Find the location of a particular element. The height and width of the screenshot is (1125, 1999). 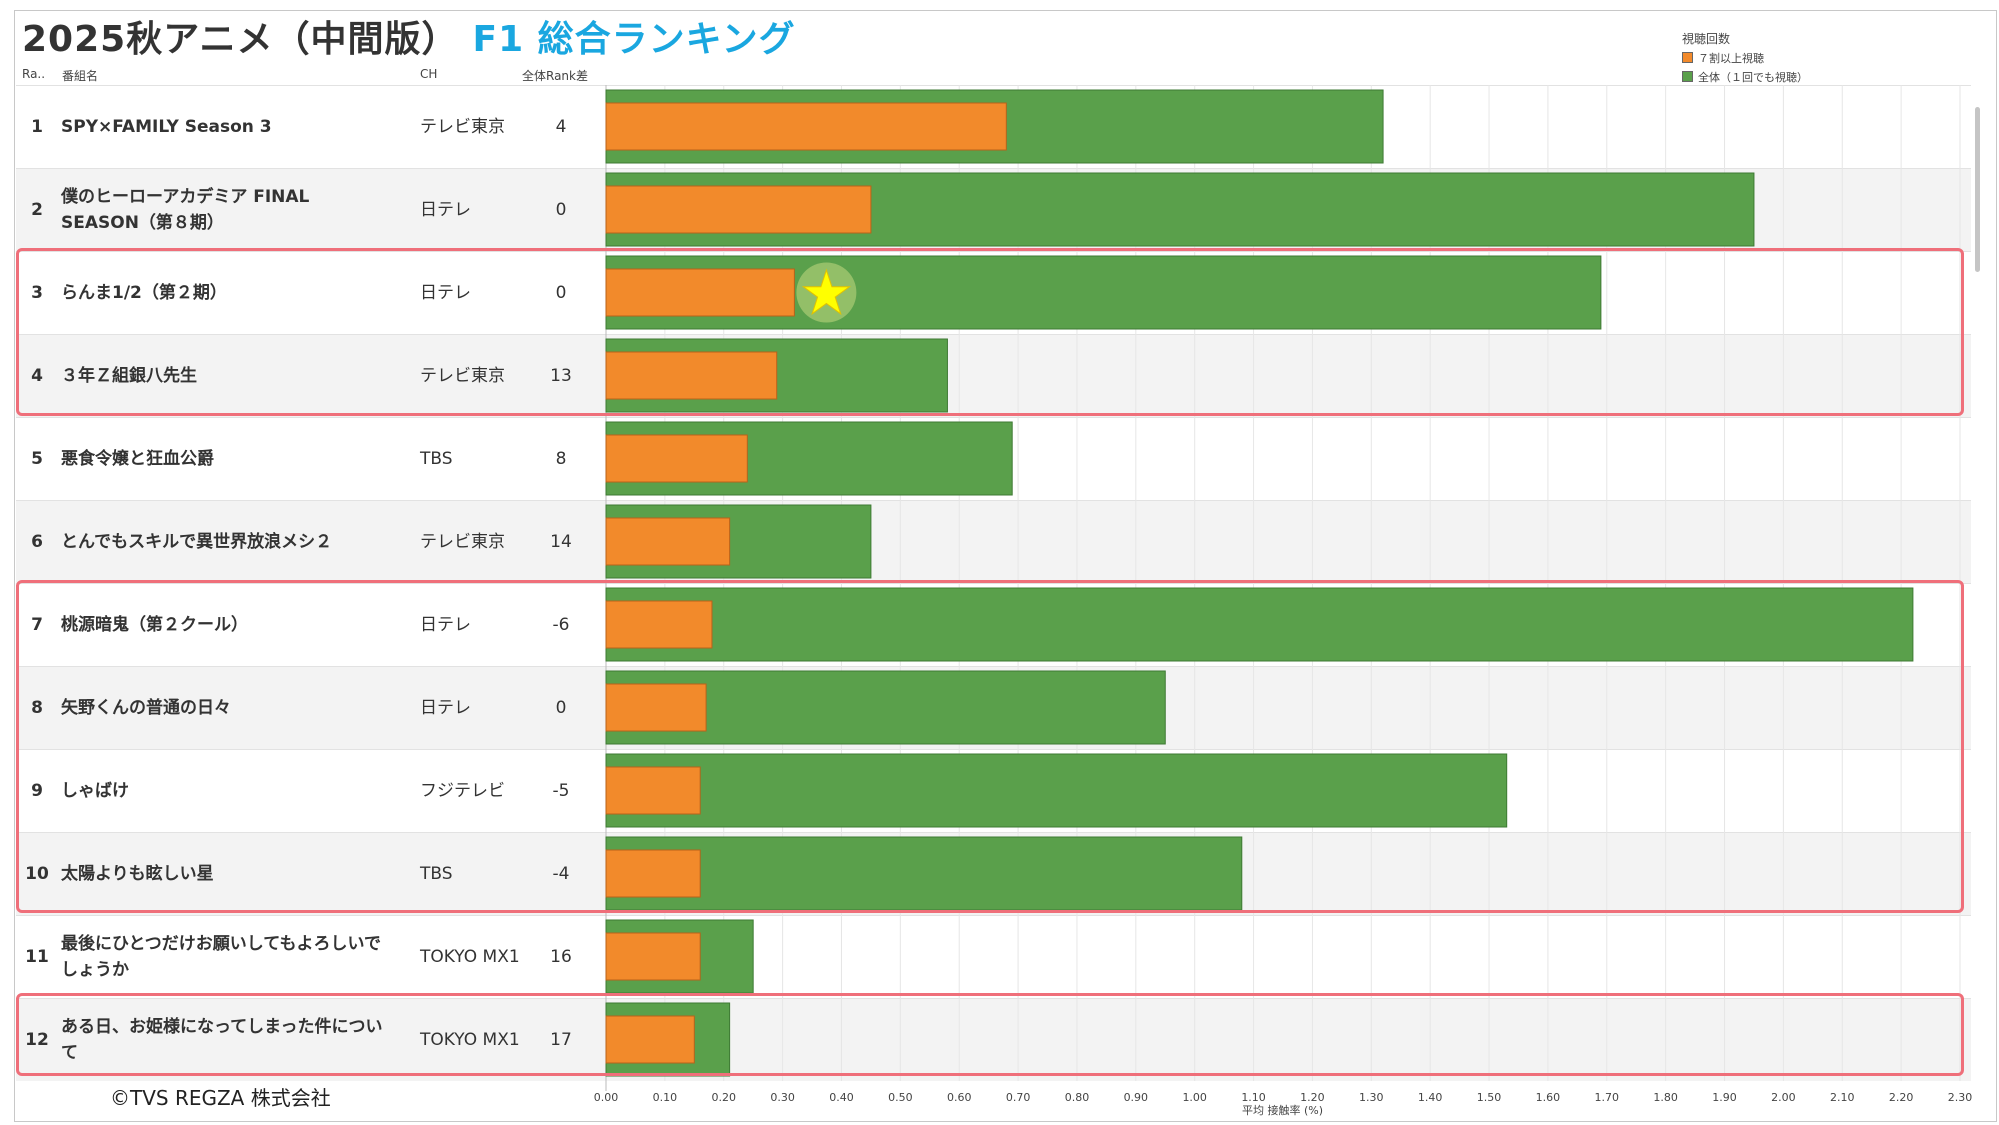

x-axis-label: 平均 接触率 (%) is located at coordinates (1283, 1110).